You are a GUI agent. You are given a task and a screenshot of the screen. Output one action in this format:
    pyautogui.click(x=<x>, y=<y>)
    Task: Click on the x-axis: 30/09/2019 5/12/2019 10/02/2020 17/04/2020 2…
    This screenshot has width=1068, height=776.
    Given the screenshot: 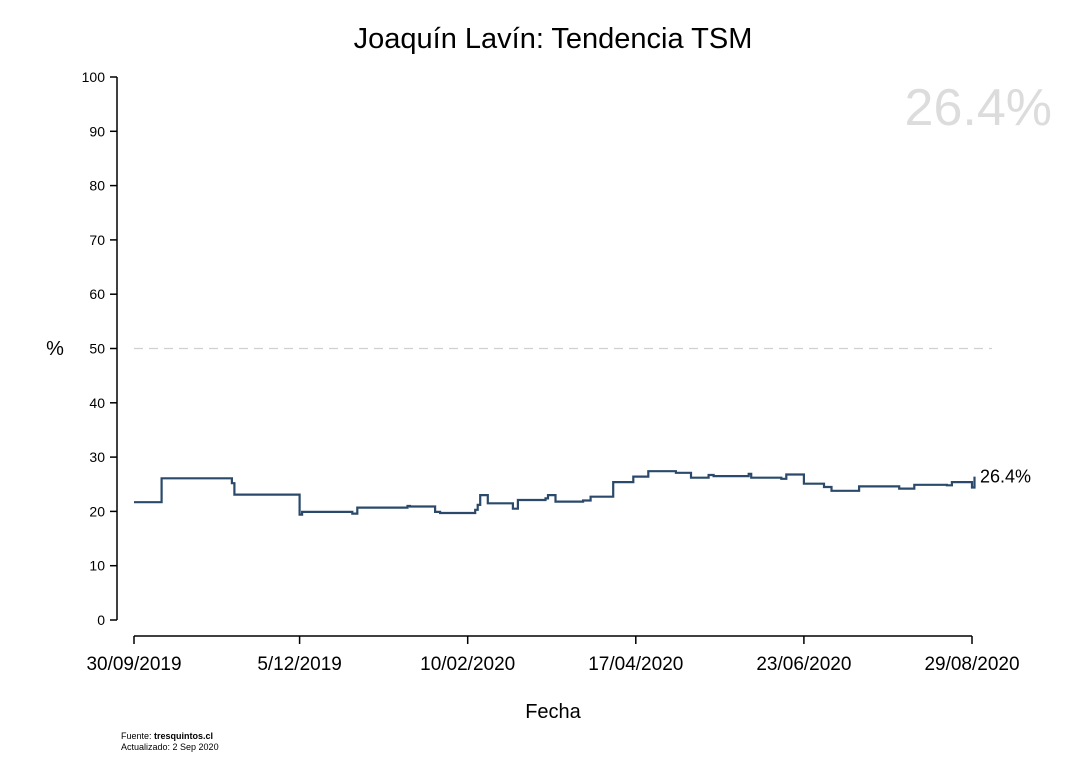 What is the action you would take?
    pyautogui.click(x=553, y=655)
    